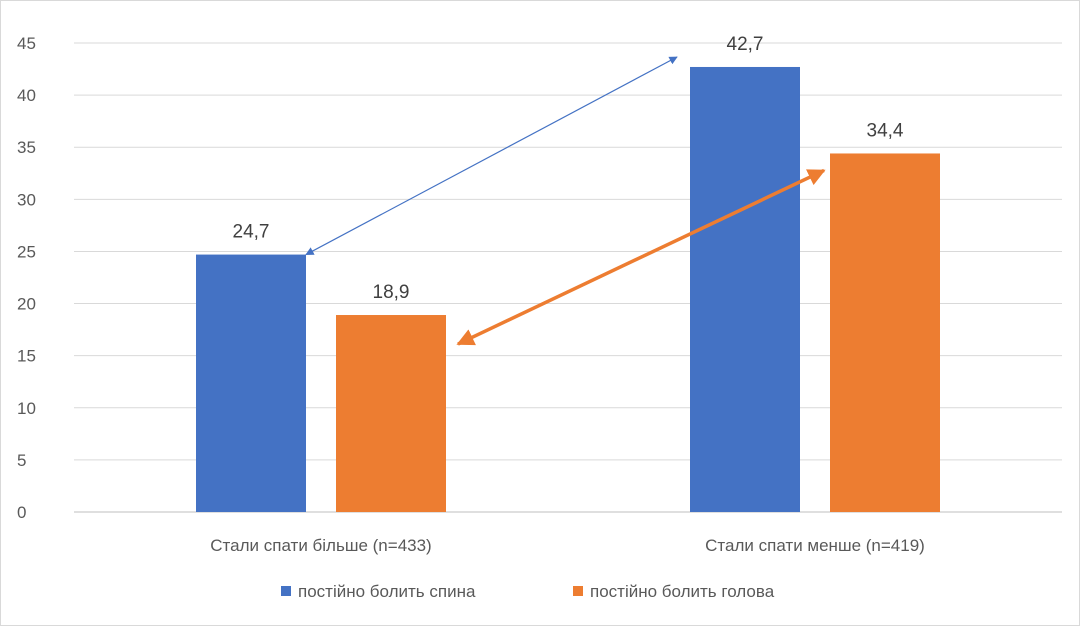  I want to click on y-tick-label: 0, so click(21, 512).